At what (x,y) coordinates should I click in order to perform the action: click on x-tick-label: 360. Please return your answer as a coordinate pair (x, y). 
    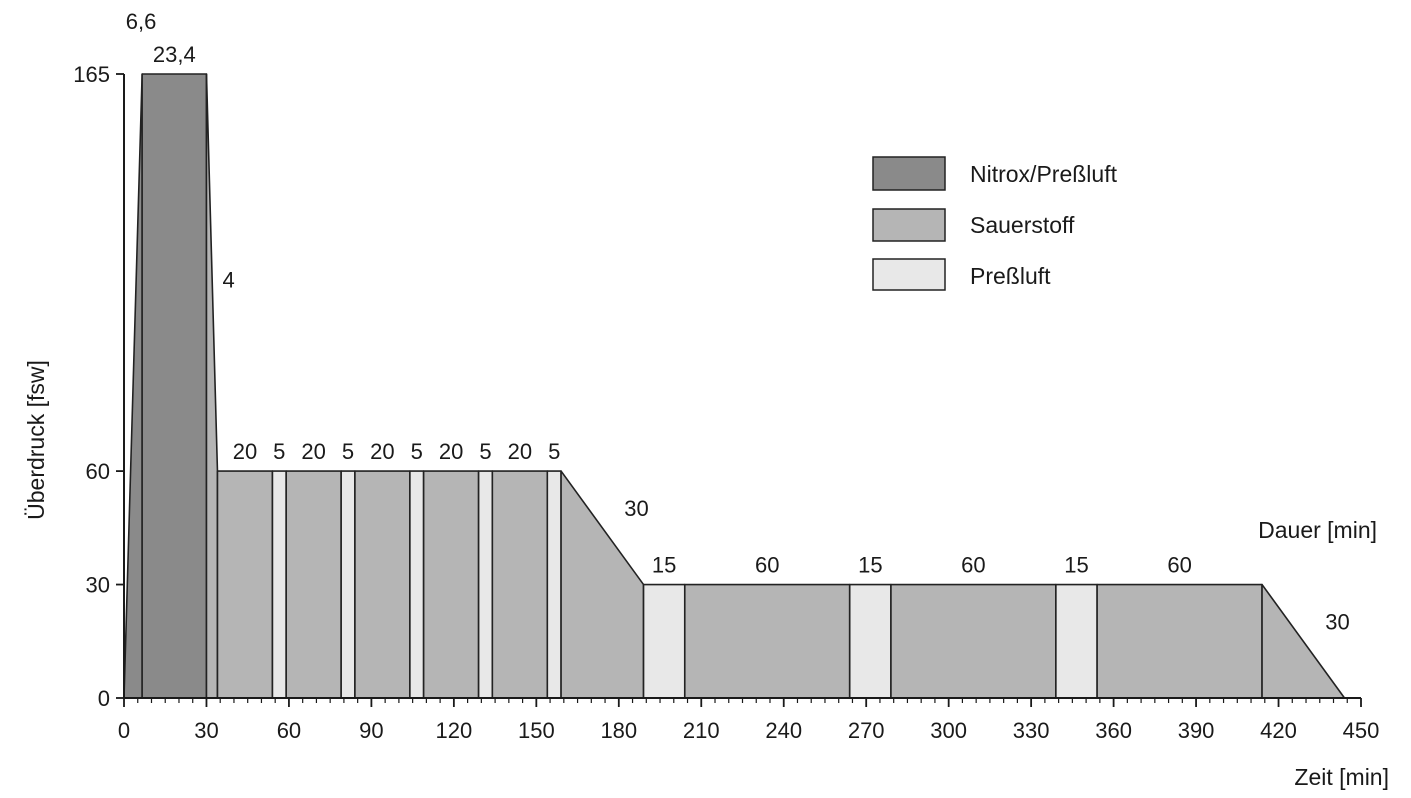
    Looking at the image, I should click on (1113, 730).